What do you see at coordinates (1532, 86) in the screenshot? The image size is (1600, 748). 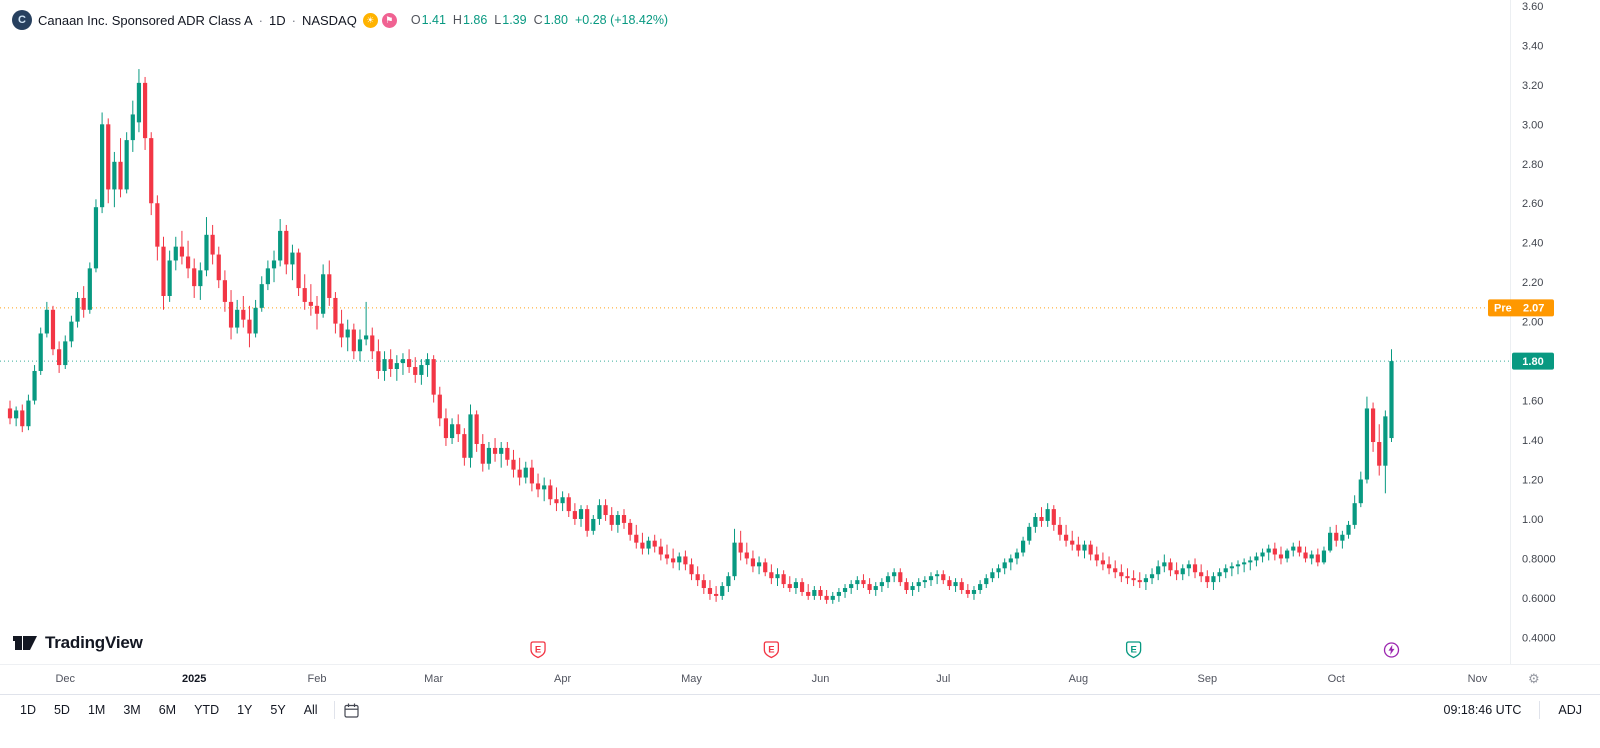 I see `svg-text: 3.20` at bounding box center [1532, 86].